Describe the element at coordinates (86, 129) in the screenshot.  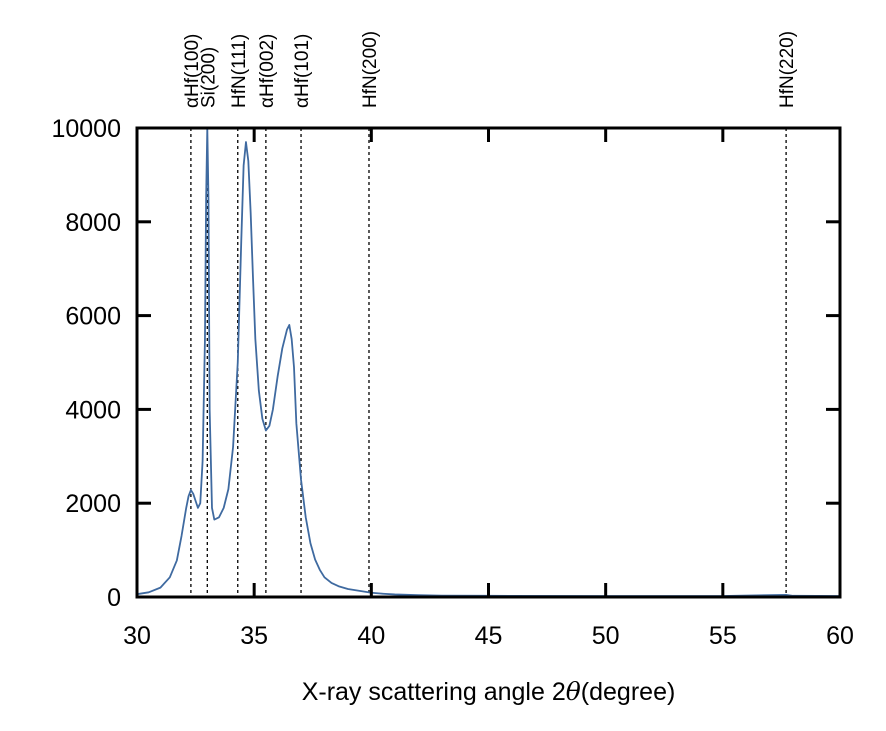
I see `y-tick-label: 10000` at that location.